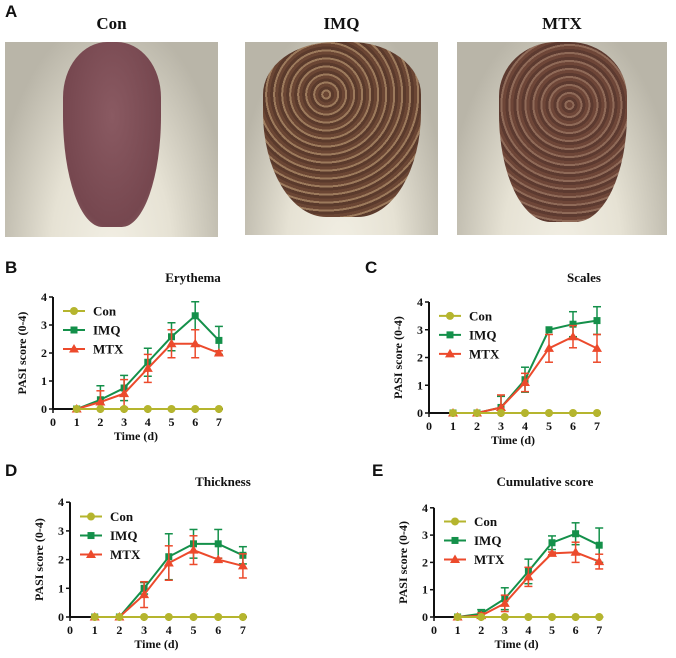 The height and width of the screenshot is (658, 676). Describe the element at coordinates (11, 11) in the screenshot. I see `panel-label-a: A` at that location.